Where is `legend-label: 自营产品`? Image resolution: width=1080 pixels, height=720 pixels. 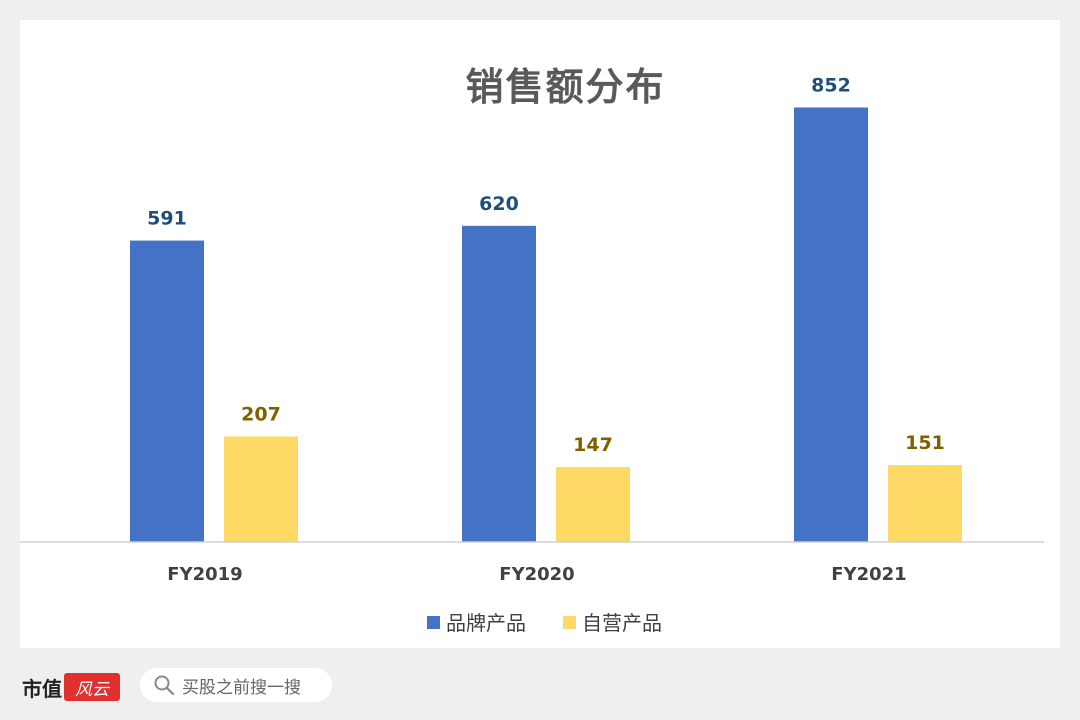
legend-label: 自营产品 is located at coordinates (622, 623).